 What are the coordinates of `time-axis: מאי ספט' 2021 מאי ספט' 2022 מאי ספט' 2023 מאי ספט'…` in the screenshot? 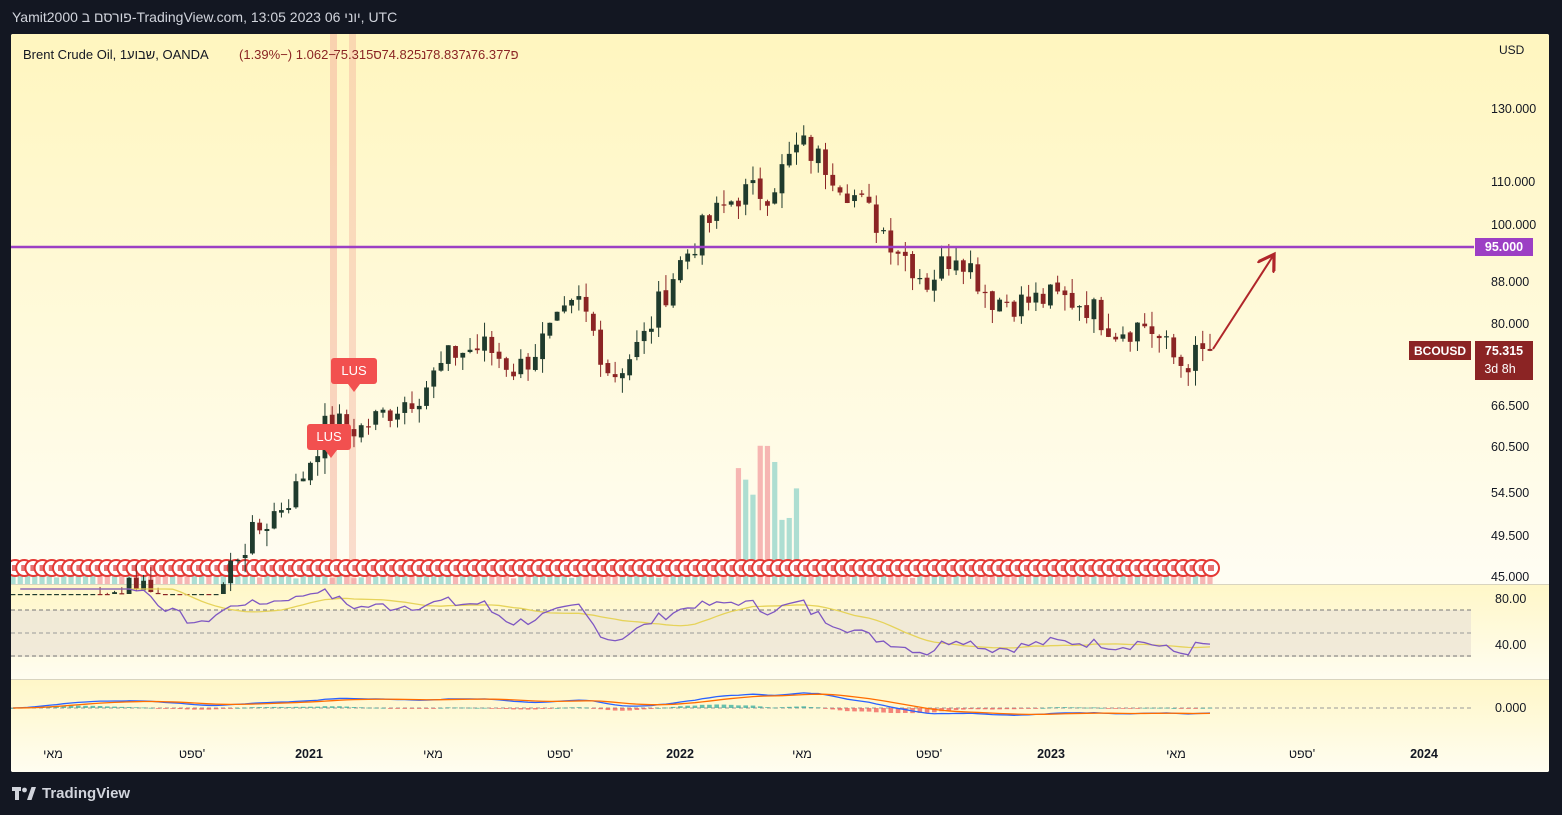 It's located at (740, 754).